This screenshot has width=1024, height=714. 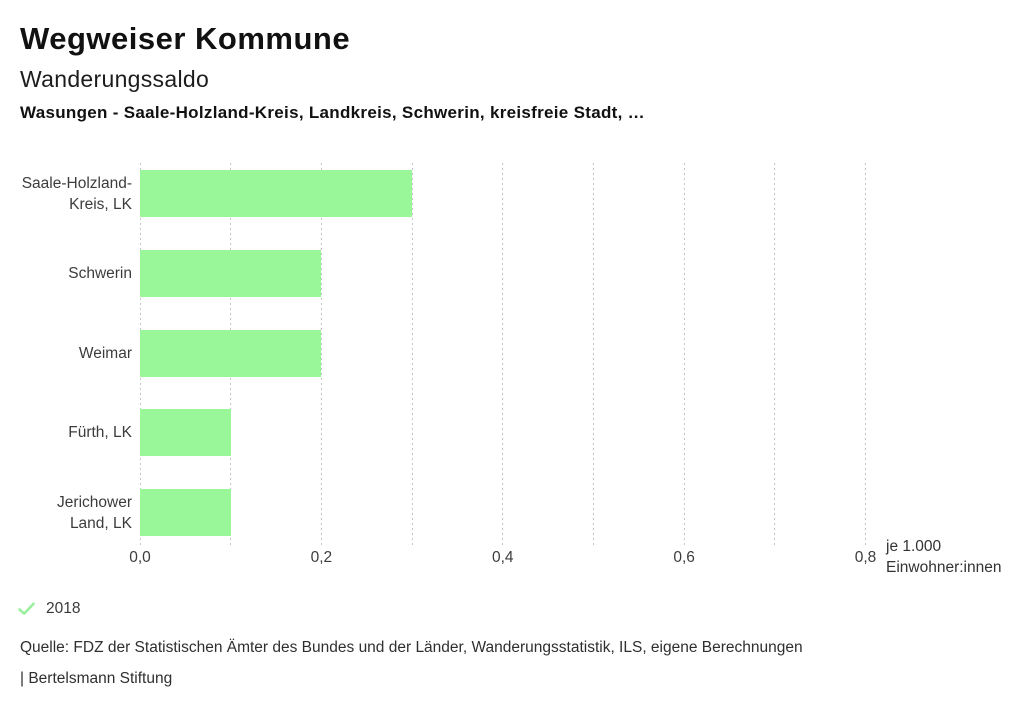 I want to click on chart-title: Wanderungssaldo, so click(x=115, y=79).